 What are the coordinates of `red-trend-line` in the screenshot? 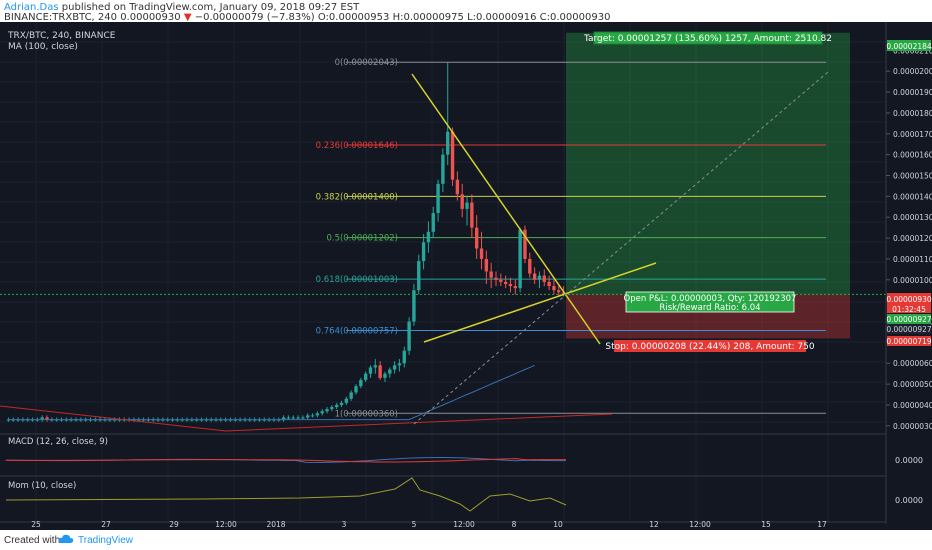 It's located at (306, 418).